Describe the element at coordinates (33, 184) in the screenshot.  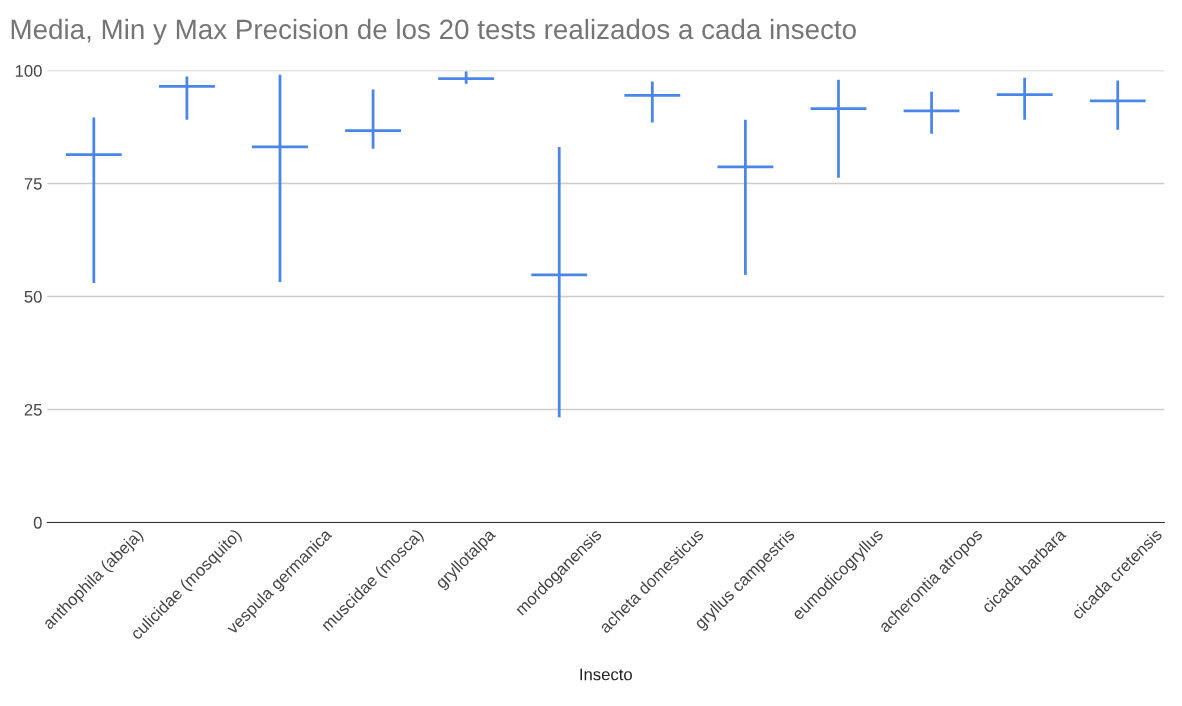
I see `y-tick-label: 75` at that location.